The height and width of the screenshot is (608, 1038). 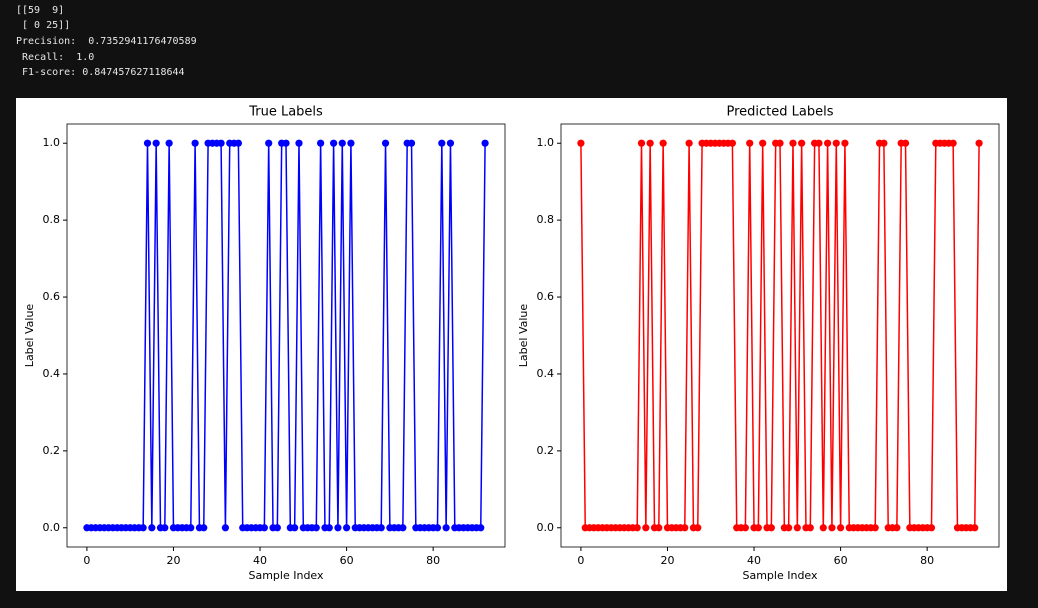 I want to click on chart-title: True Labels, so click(x=285, y=112).